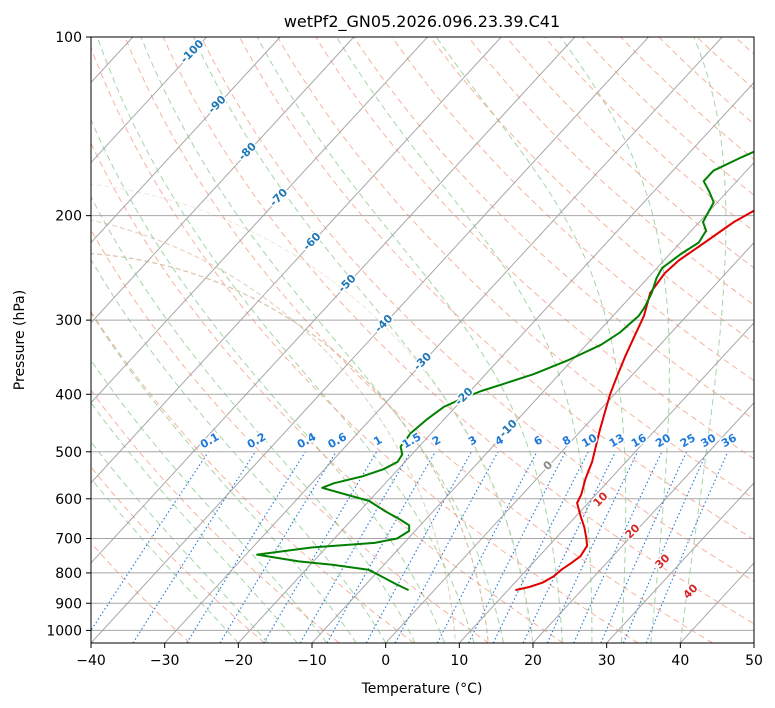 The width and height of the screenshot is (775, 708). Describe the element at coordinates (68, 321) in the screenshot. I see `y-tick-label: 300` at that location.